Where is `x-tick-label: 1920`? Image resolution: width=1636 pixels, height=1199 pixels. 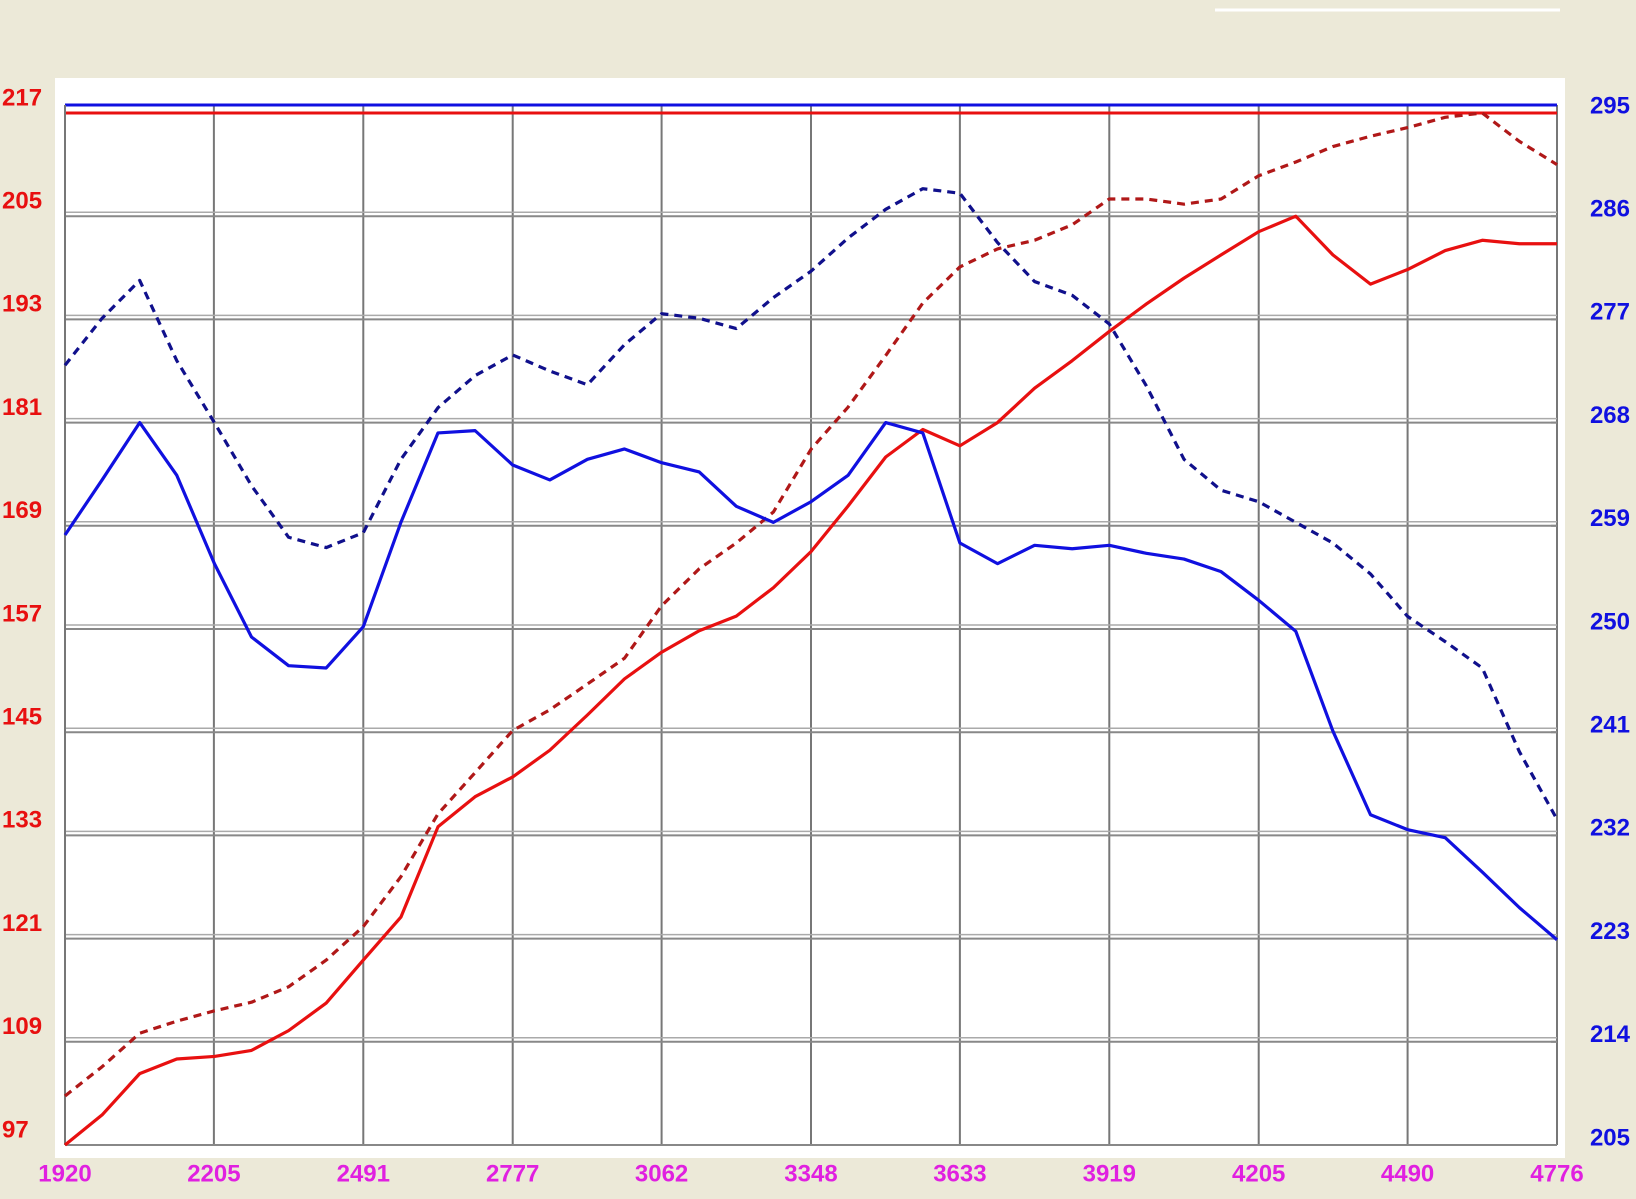
x-tick-label: 1920 is located at coordinates (64, 1173).